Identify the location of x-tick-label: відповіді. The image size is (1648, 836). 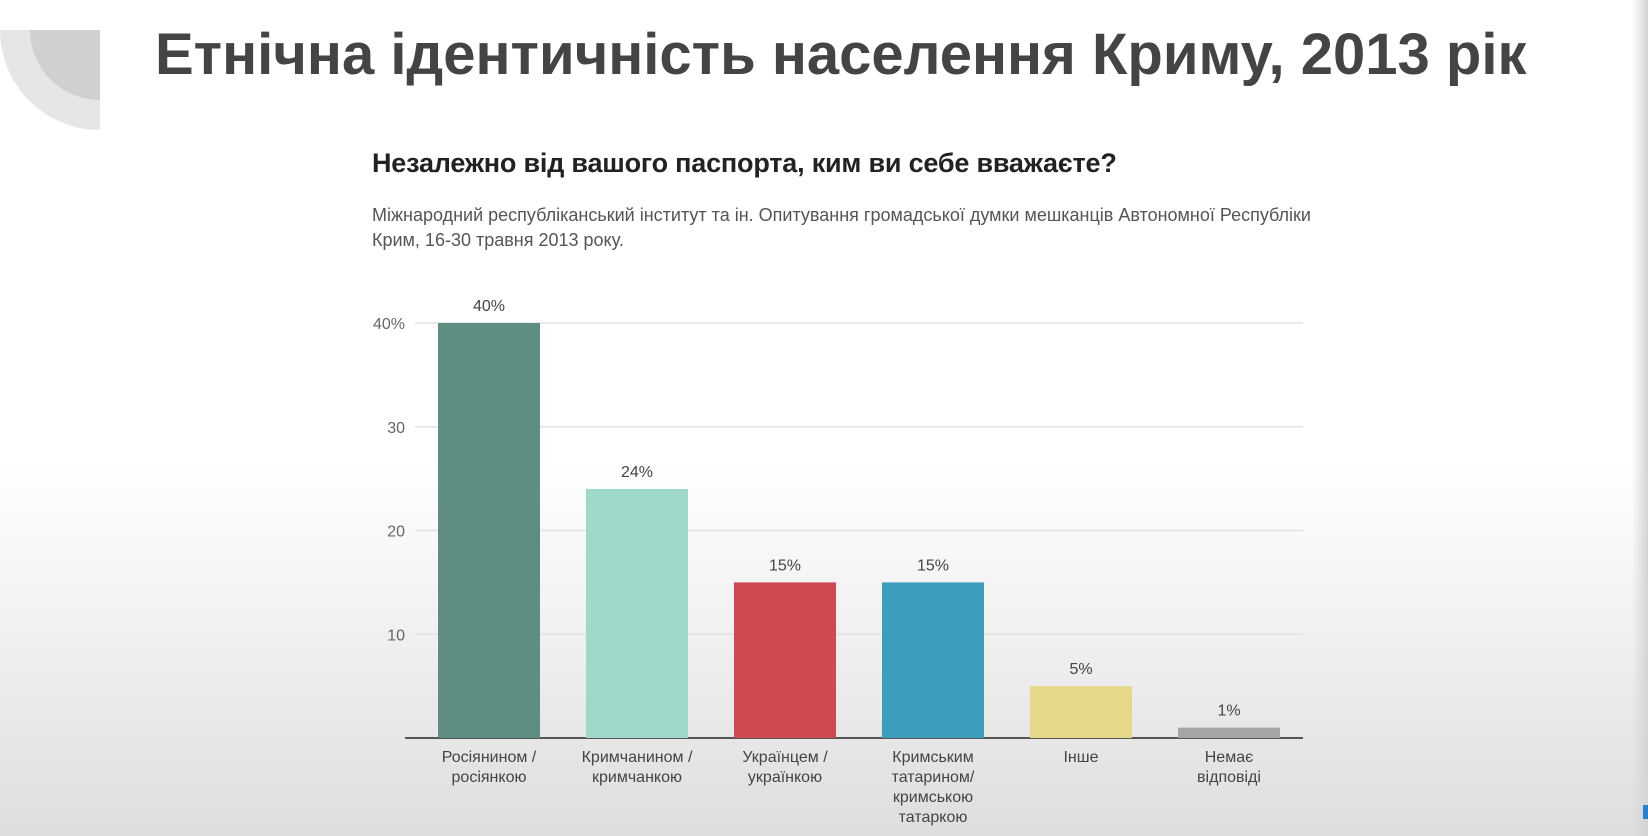
(1229, 777).